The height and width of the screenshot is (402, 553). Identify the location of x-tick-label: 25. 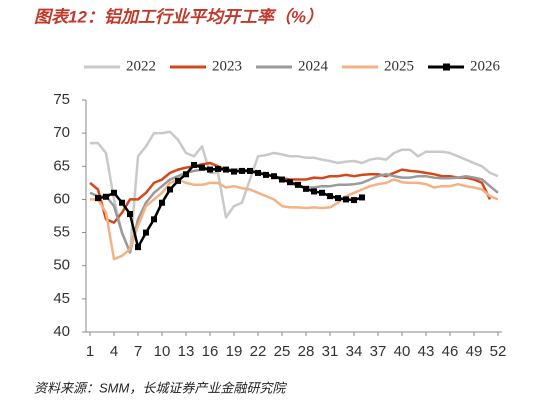
(282, 351).